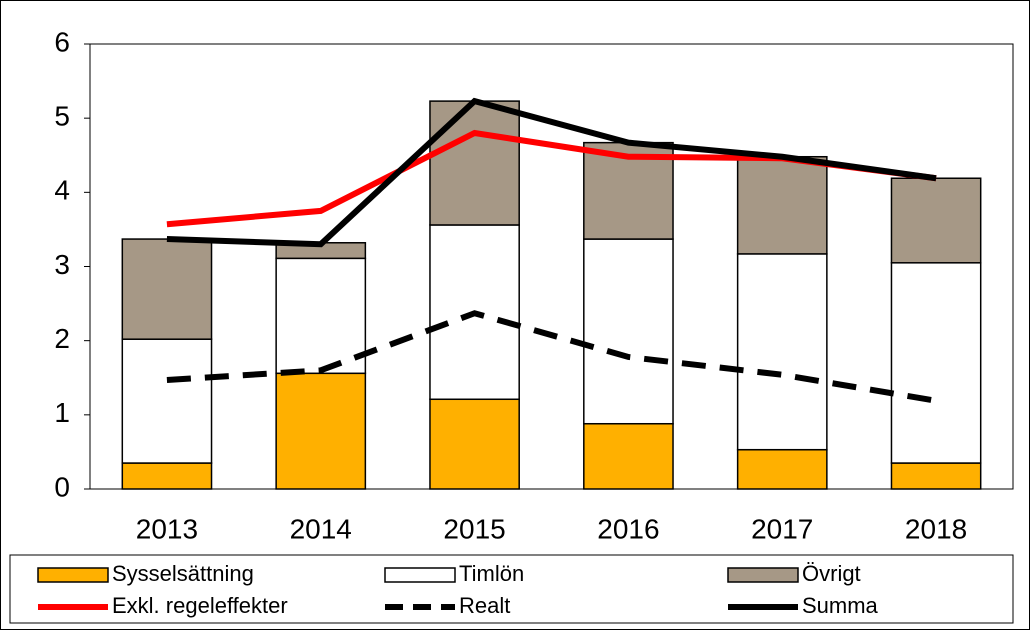 This screenshot has width=1031, height=636. What do you see at coordinates (167, 528) in the screenshot?
I see `x-tick-label: 2013` at bounding box center [167, 528].